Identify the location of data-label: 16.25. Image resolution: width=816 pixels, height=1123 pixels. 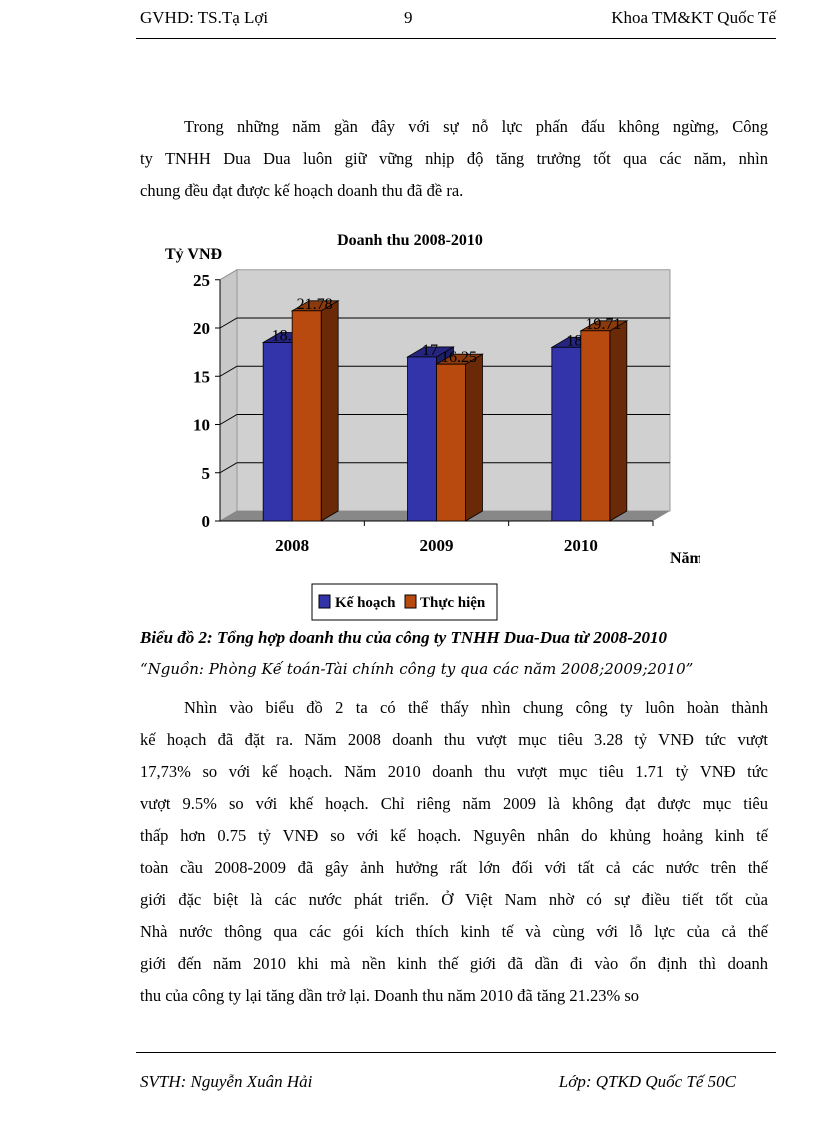
(459, 357).